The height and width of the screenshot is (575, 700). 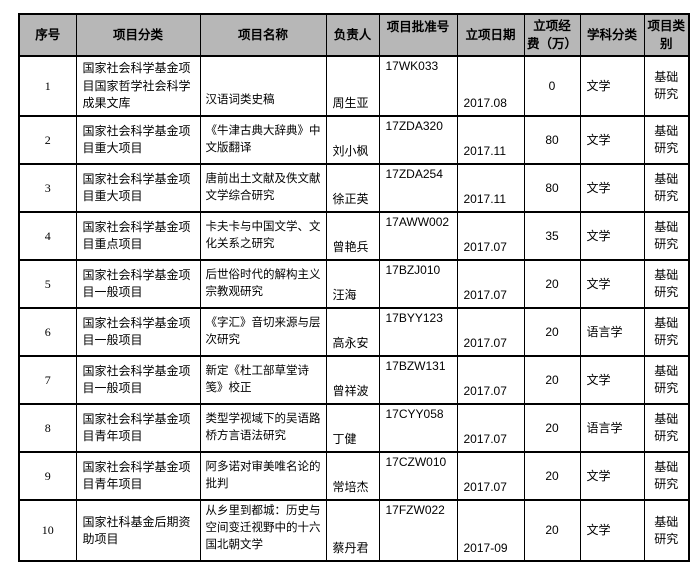 I want to click on cell-leader: 周生亚, so click(x=352, y=86).